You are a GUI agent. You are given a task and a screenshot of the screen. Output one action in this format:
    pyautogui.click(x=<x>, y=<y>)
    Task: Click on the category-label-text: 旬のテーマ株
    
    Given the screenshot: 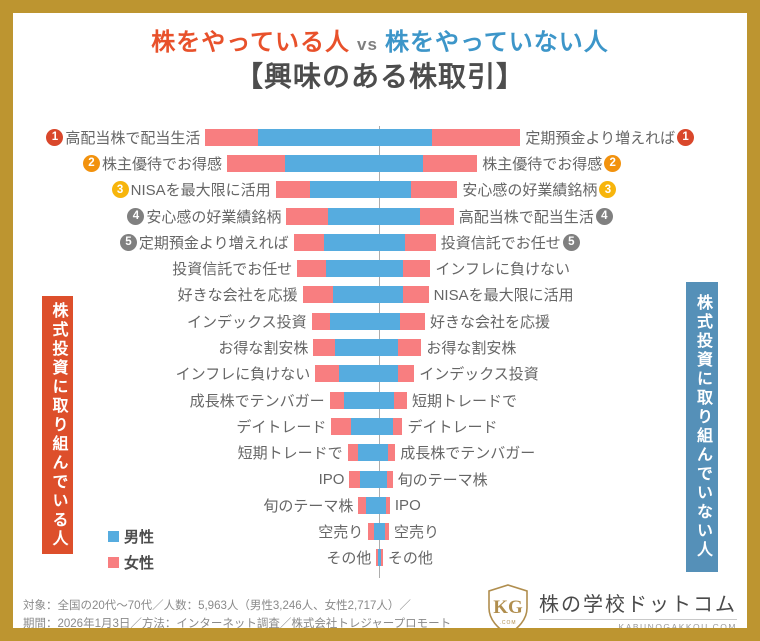 What is the action you would take?
    pyautogui.click(x=308, y=506)
    